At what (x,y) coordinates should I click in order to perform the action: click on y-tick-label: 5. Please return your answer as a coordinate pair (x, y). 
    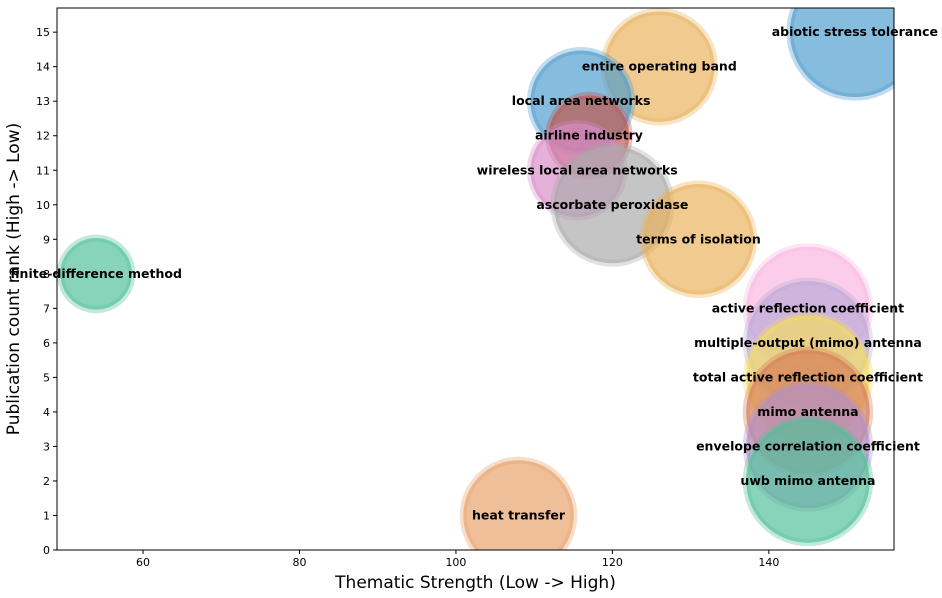
    Looking at the image, I should click on (46, 377).